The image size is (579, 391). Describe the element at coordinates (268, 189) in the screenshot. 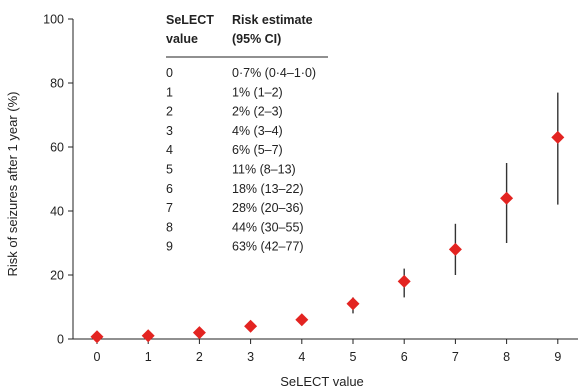

I see `table-cell-estimate: 18% (13–22)` at that location.